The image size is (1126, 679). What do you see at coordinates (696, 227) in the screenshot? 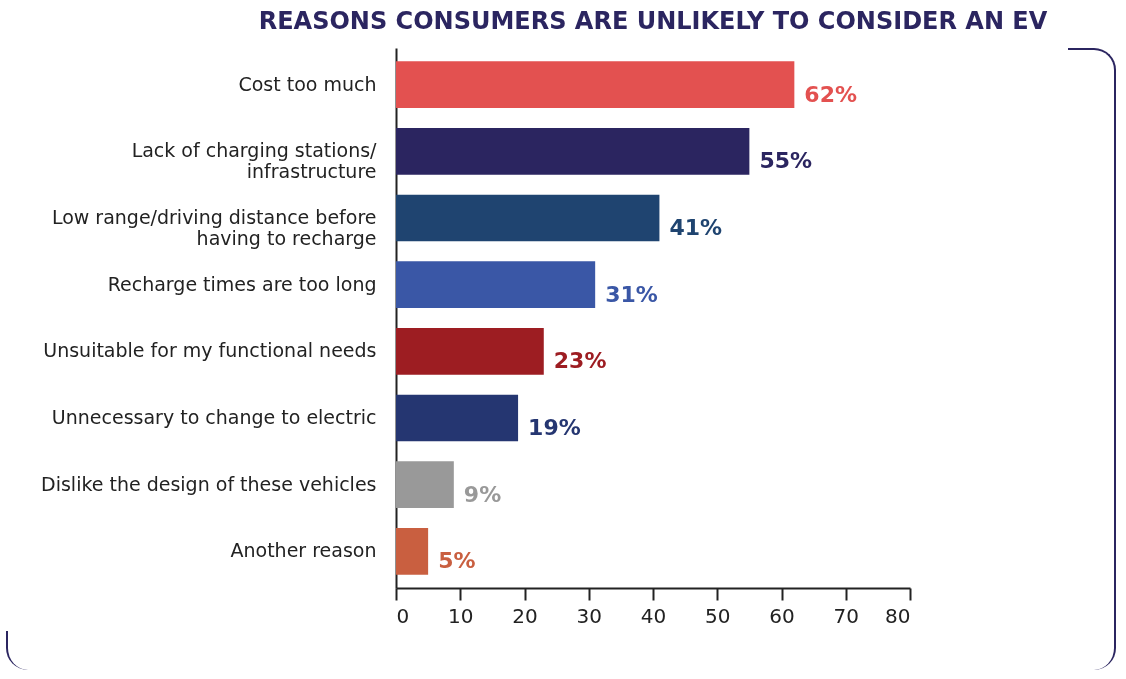
I see `data-label: 41%` at bounding box center [696, 227].